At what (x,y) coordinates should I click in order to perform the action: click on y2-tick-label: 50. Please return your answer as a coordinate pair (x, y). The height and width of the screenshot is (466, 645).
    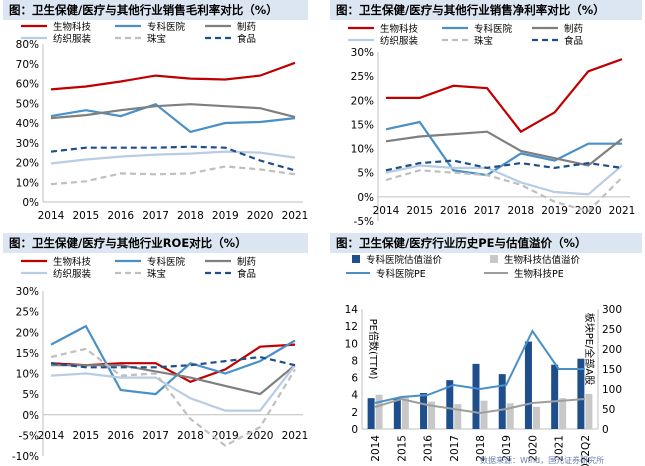
    Looking at the image, I should click on (608, 410).